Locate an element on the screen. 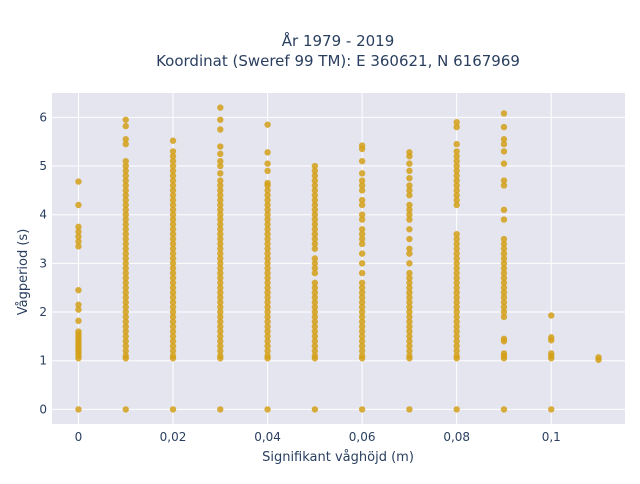  y-tick-label: 1 is located at coordinates (43, 361).